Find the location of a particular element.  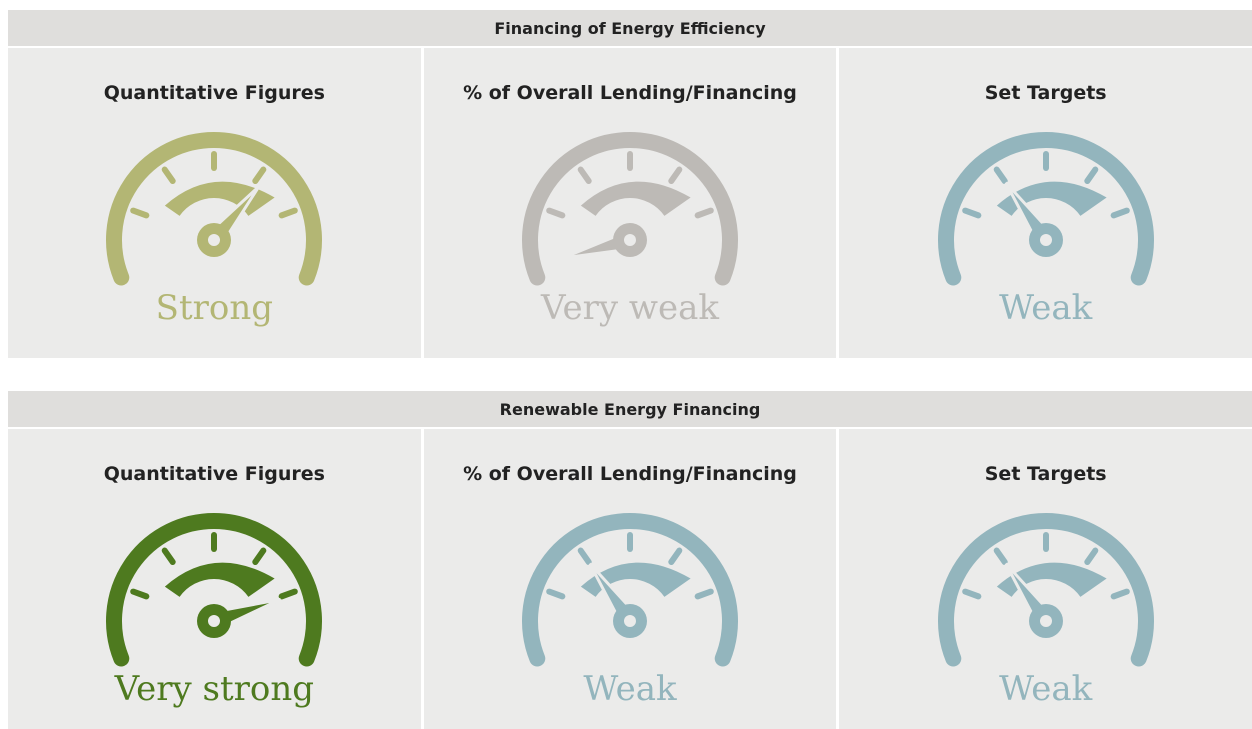

rating: Very weak is located at coordinates (630, 308).